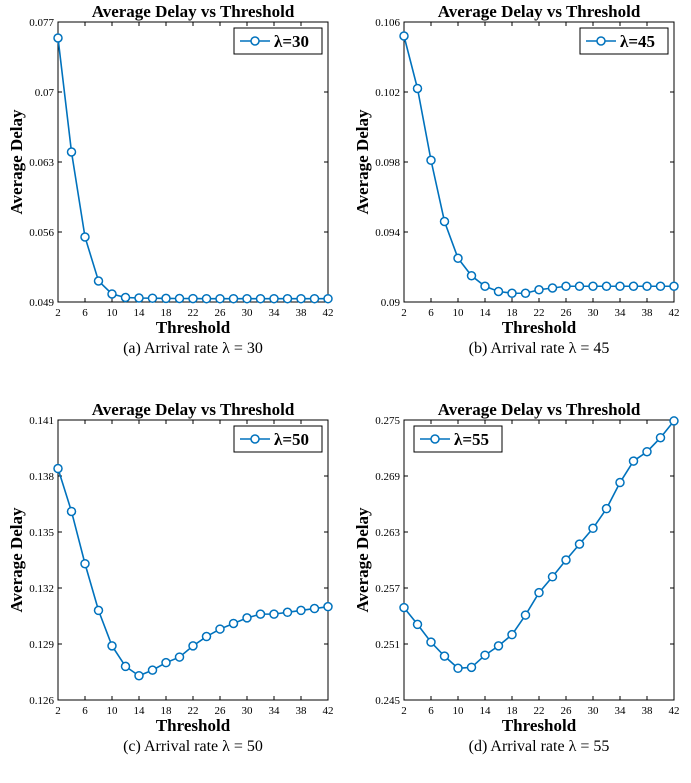 This screenshot has height=783, width=691. I want to click on plot-area-frame, so click(193, 162).